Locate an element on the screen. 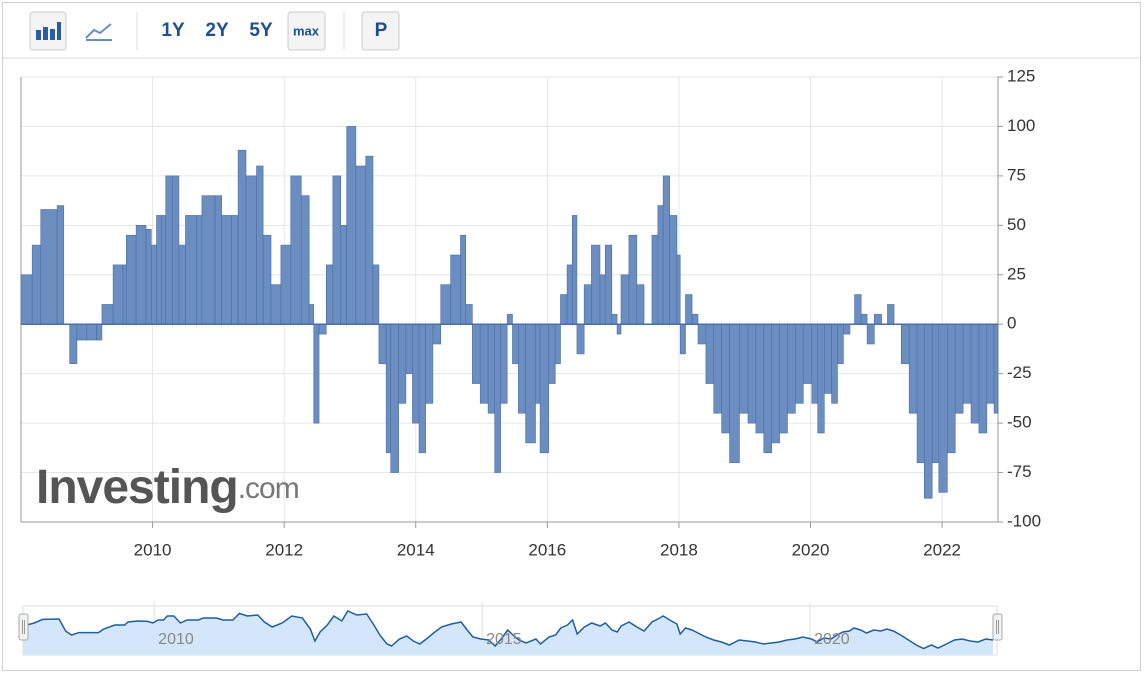  range-button: 1Y is located at coordinates (173, 30).